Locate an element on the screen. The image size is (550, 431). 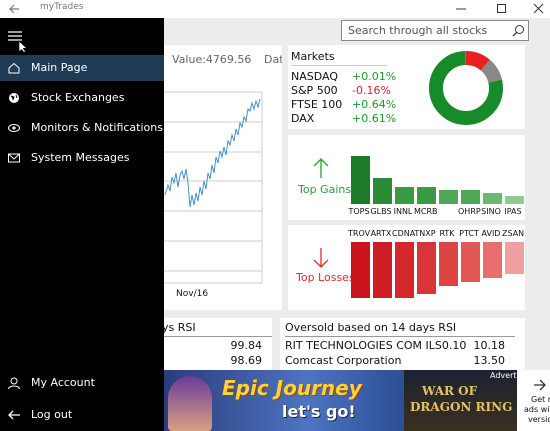
index-chart-panel: Value:4769.56 Dat Nov/16 is located at coordinates (223, 177).